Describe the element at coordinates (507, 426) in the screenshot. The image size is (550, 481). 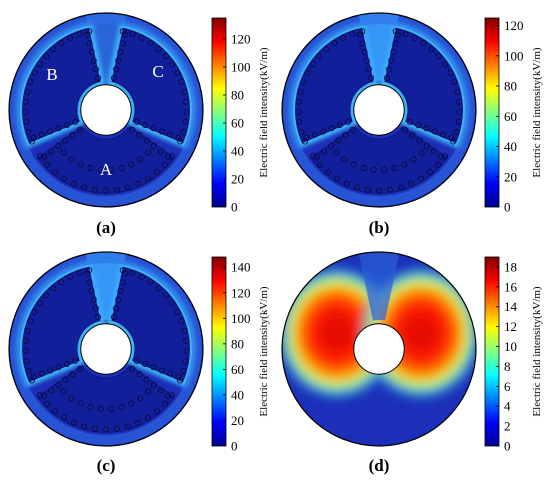
I see `colorbar-tick: 2` at that location.